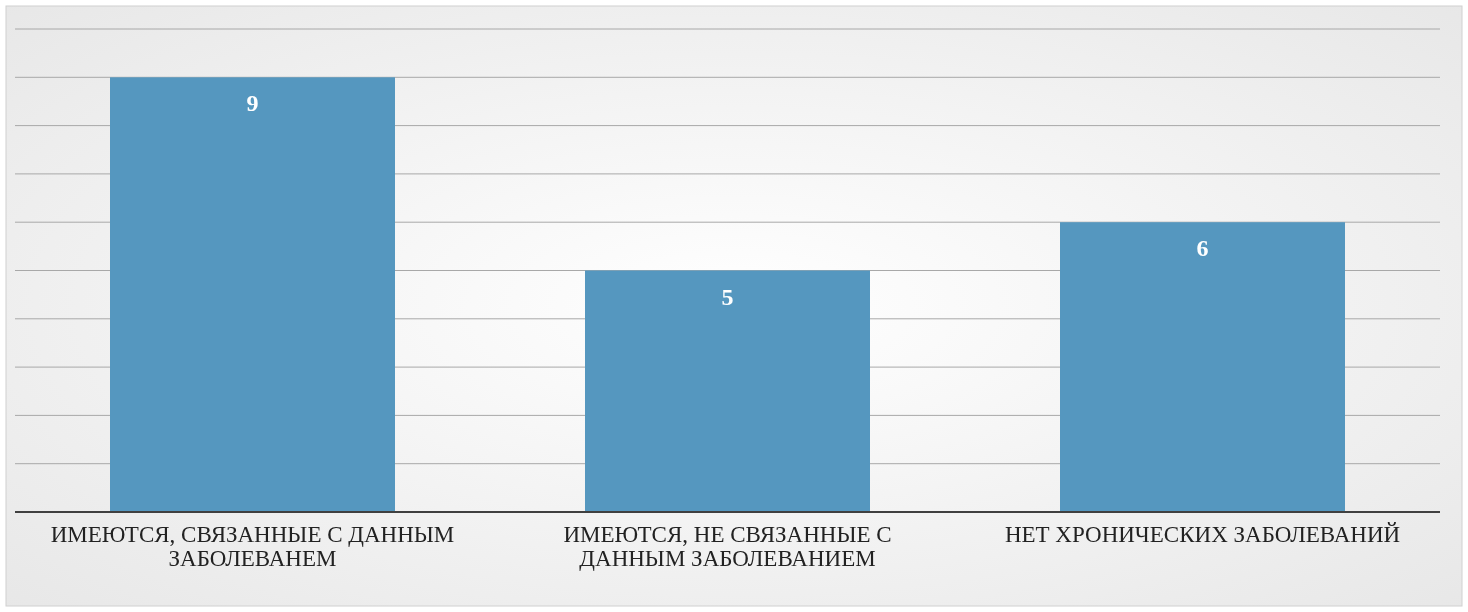 The width and height of the screenshot is (1468, 612). What do you see at coordinates (252, 547) in the screenshot?
I see `x-tick-label: ИМЕЮТСЯ, СВЯЗАННЫЕ С ДАННЫМ ЗАБОЛЕВАНЕМ` at bounding box center [252, 547].